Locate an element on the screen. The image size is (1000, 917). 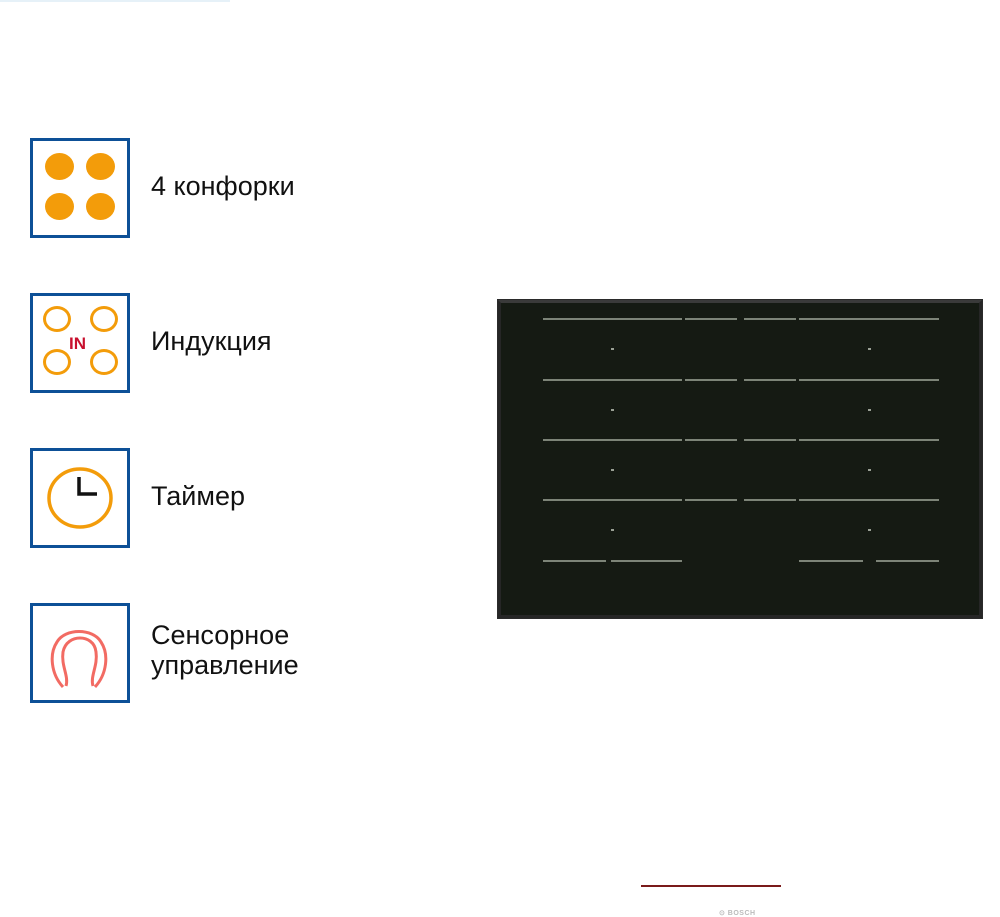
top-divider is located at coordinates (115, 1).